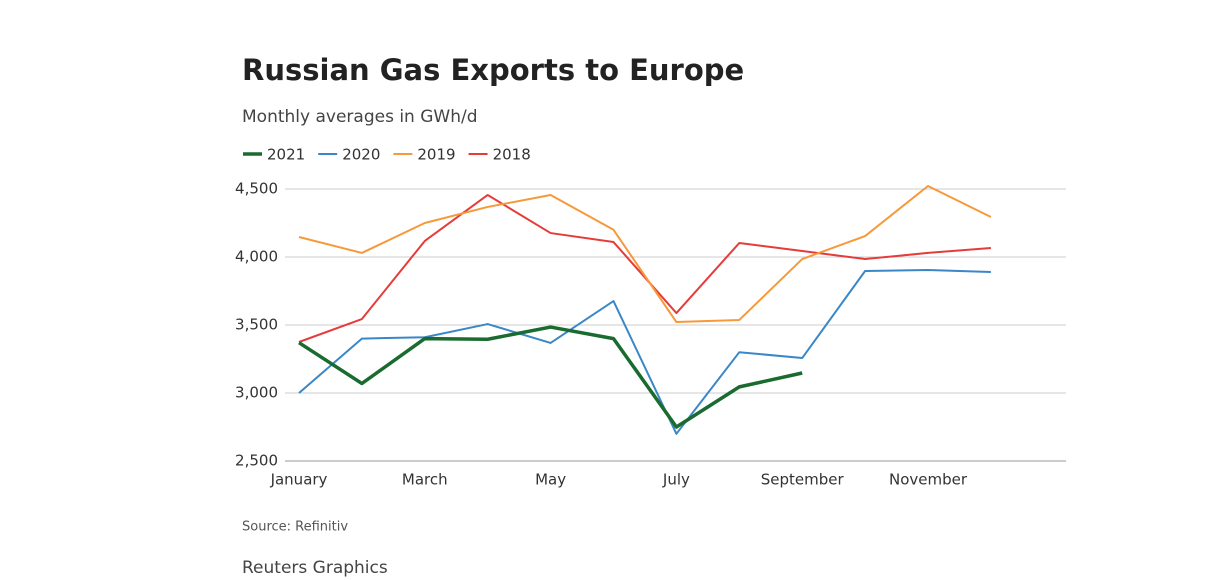 This screenshot has height=580, width=1214. Describe the element at coordinates (436, 155) in the screenshot. I see `legend-label: 2019` at that location.